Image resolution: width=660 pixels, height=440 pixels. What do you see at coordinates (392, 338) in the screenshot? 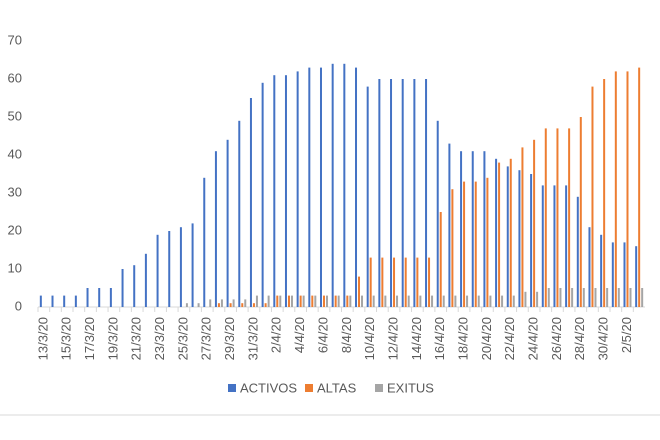
I see `x-tick-label: 12/4/20` at bounding box center [392, 338].